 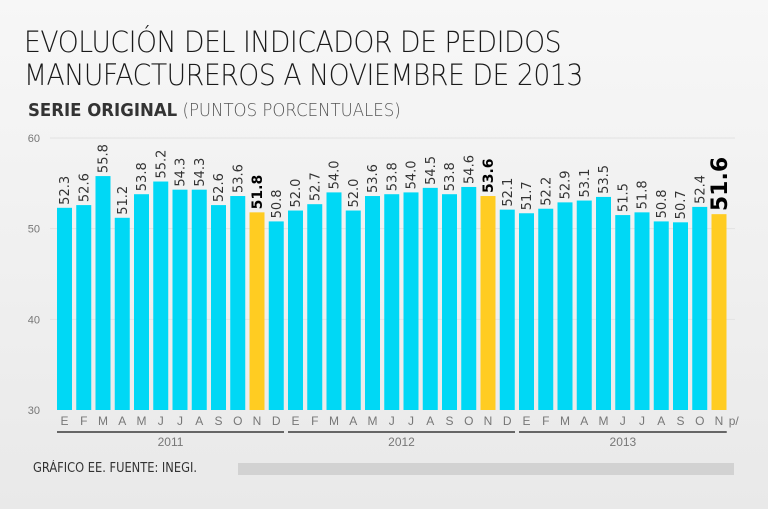 What do you see at coordinates (546, 191) in the screenshot?
I see `data-label: 52.2` at bounding box center [546, 191].